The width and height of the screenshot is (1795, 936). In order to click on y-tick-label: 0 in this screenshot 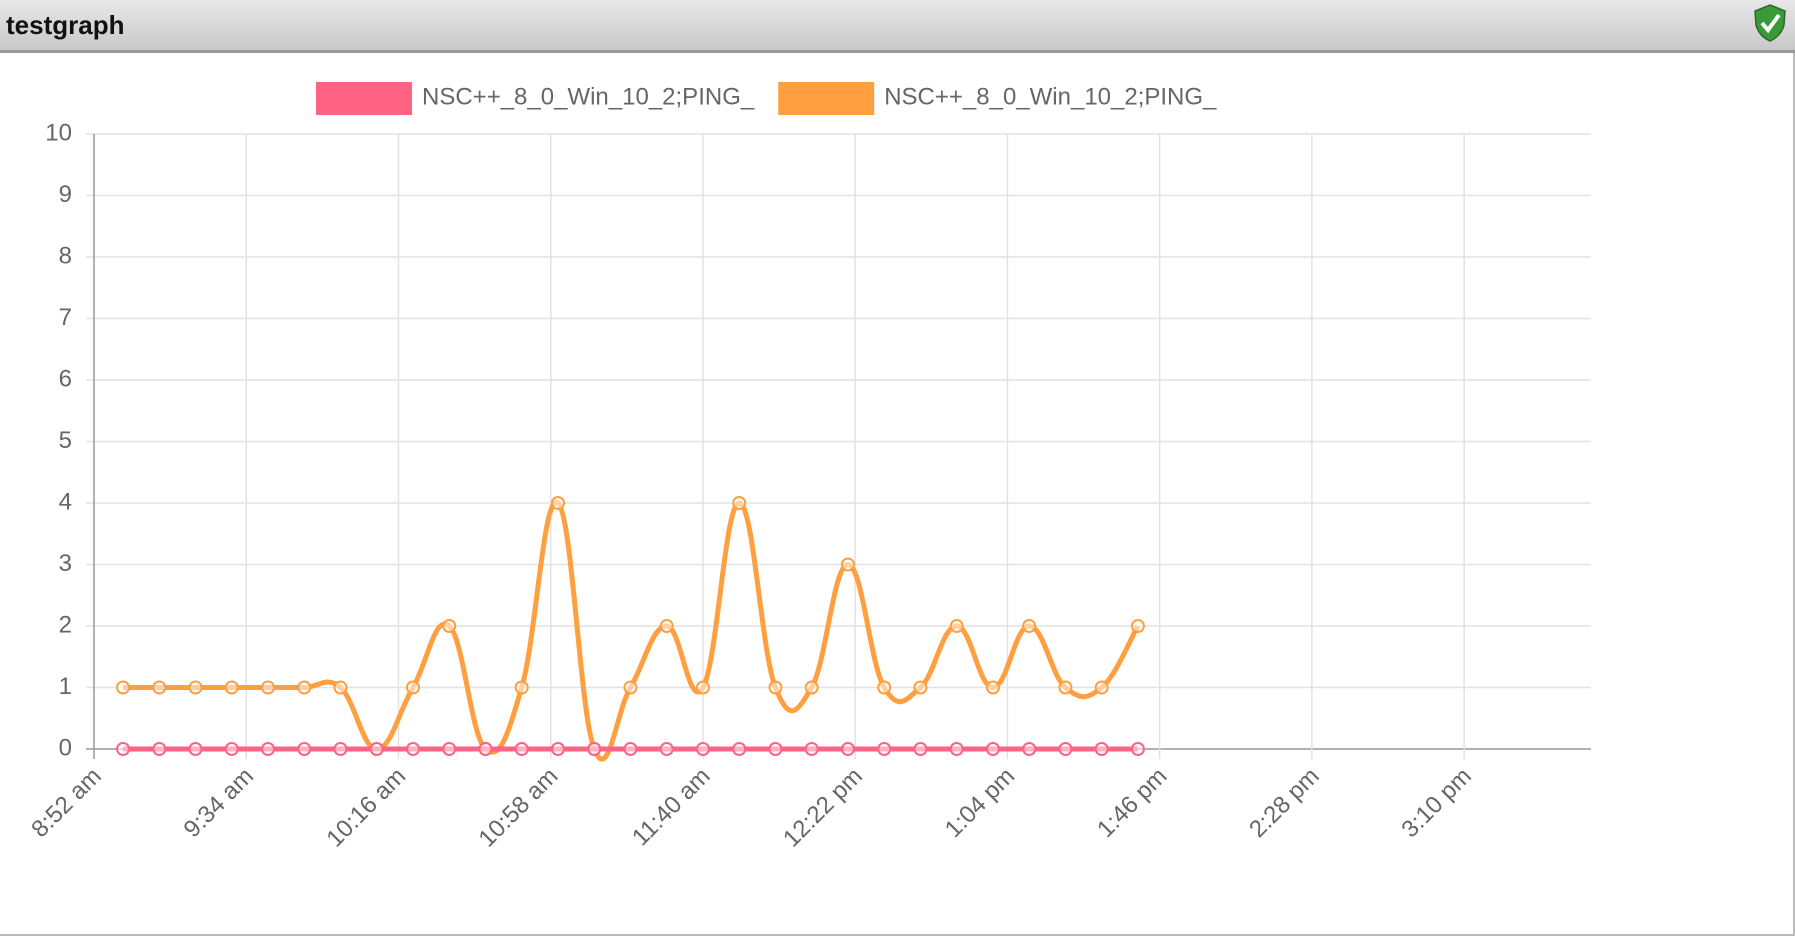, I will do `click(65, 747)`.